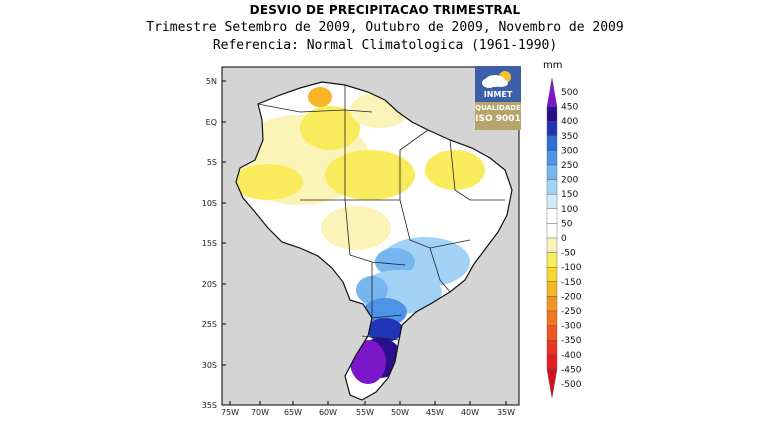  I want to click on colorbar-label: 350, so click(569, 137).